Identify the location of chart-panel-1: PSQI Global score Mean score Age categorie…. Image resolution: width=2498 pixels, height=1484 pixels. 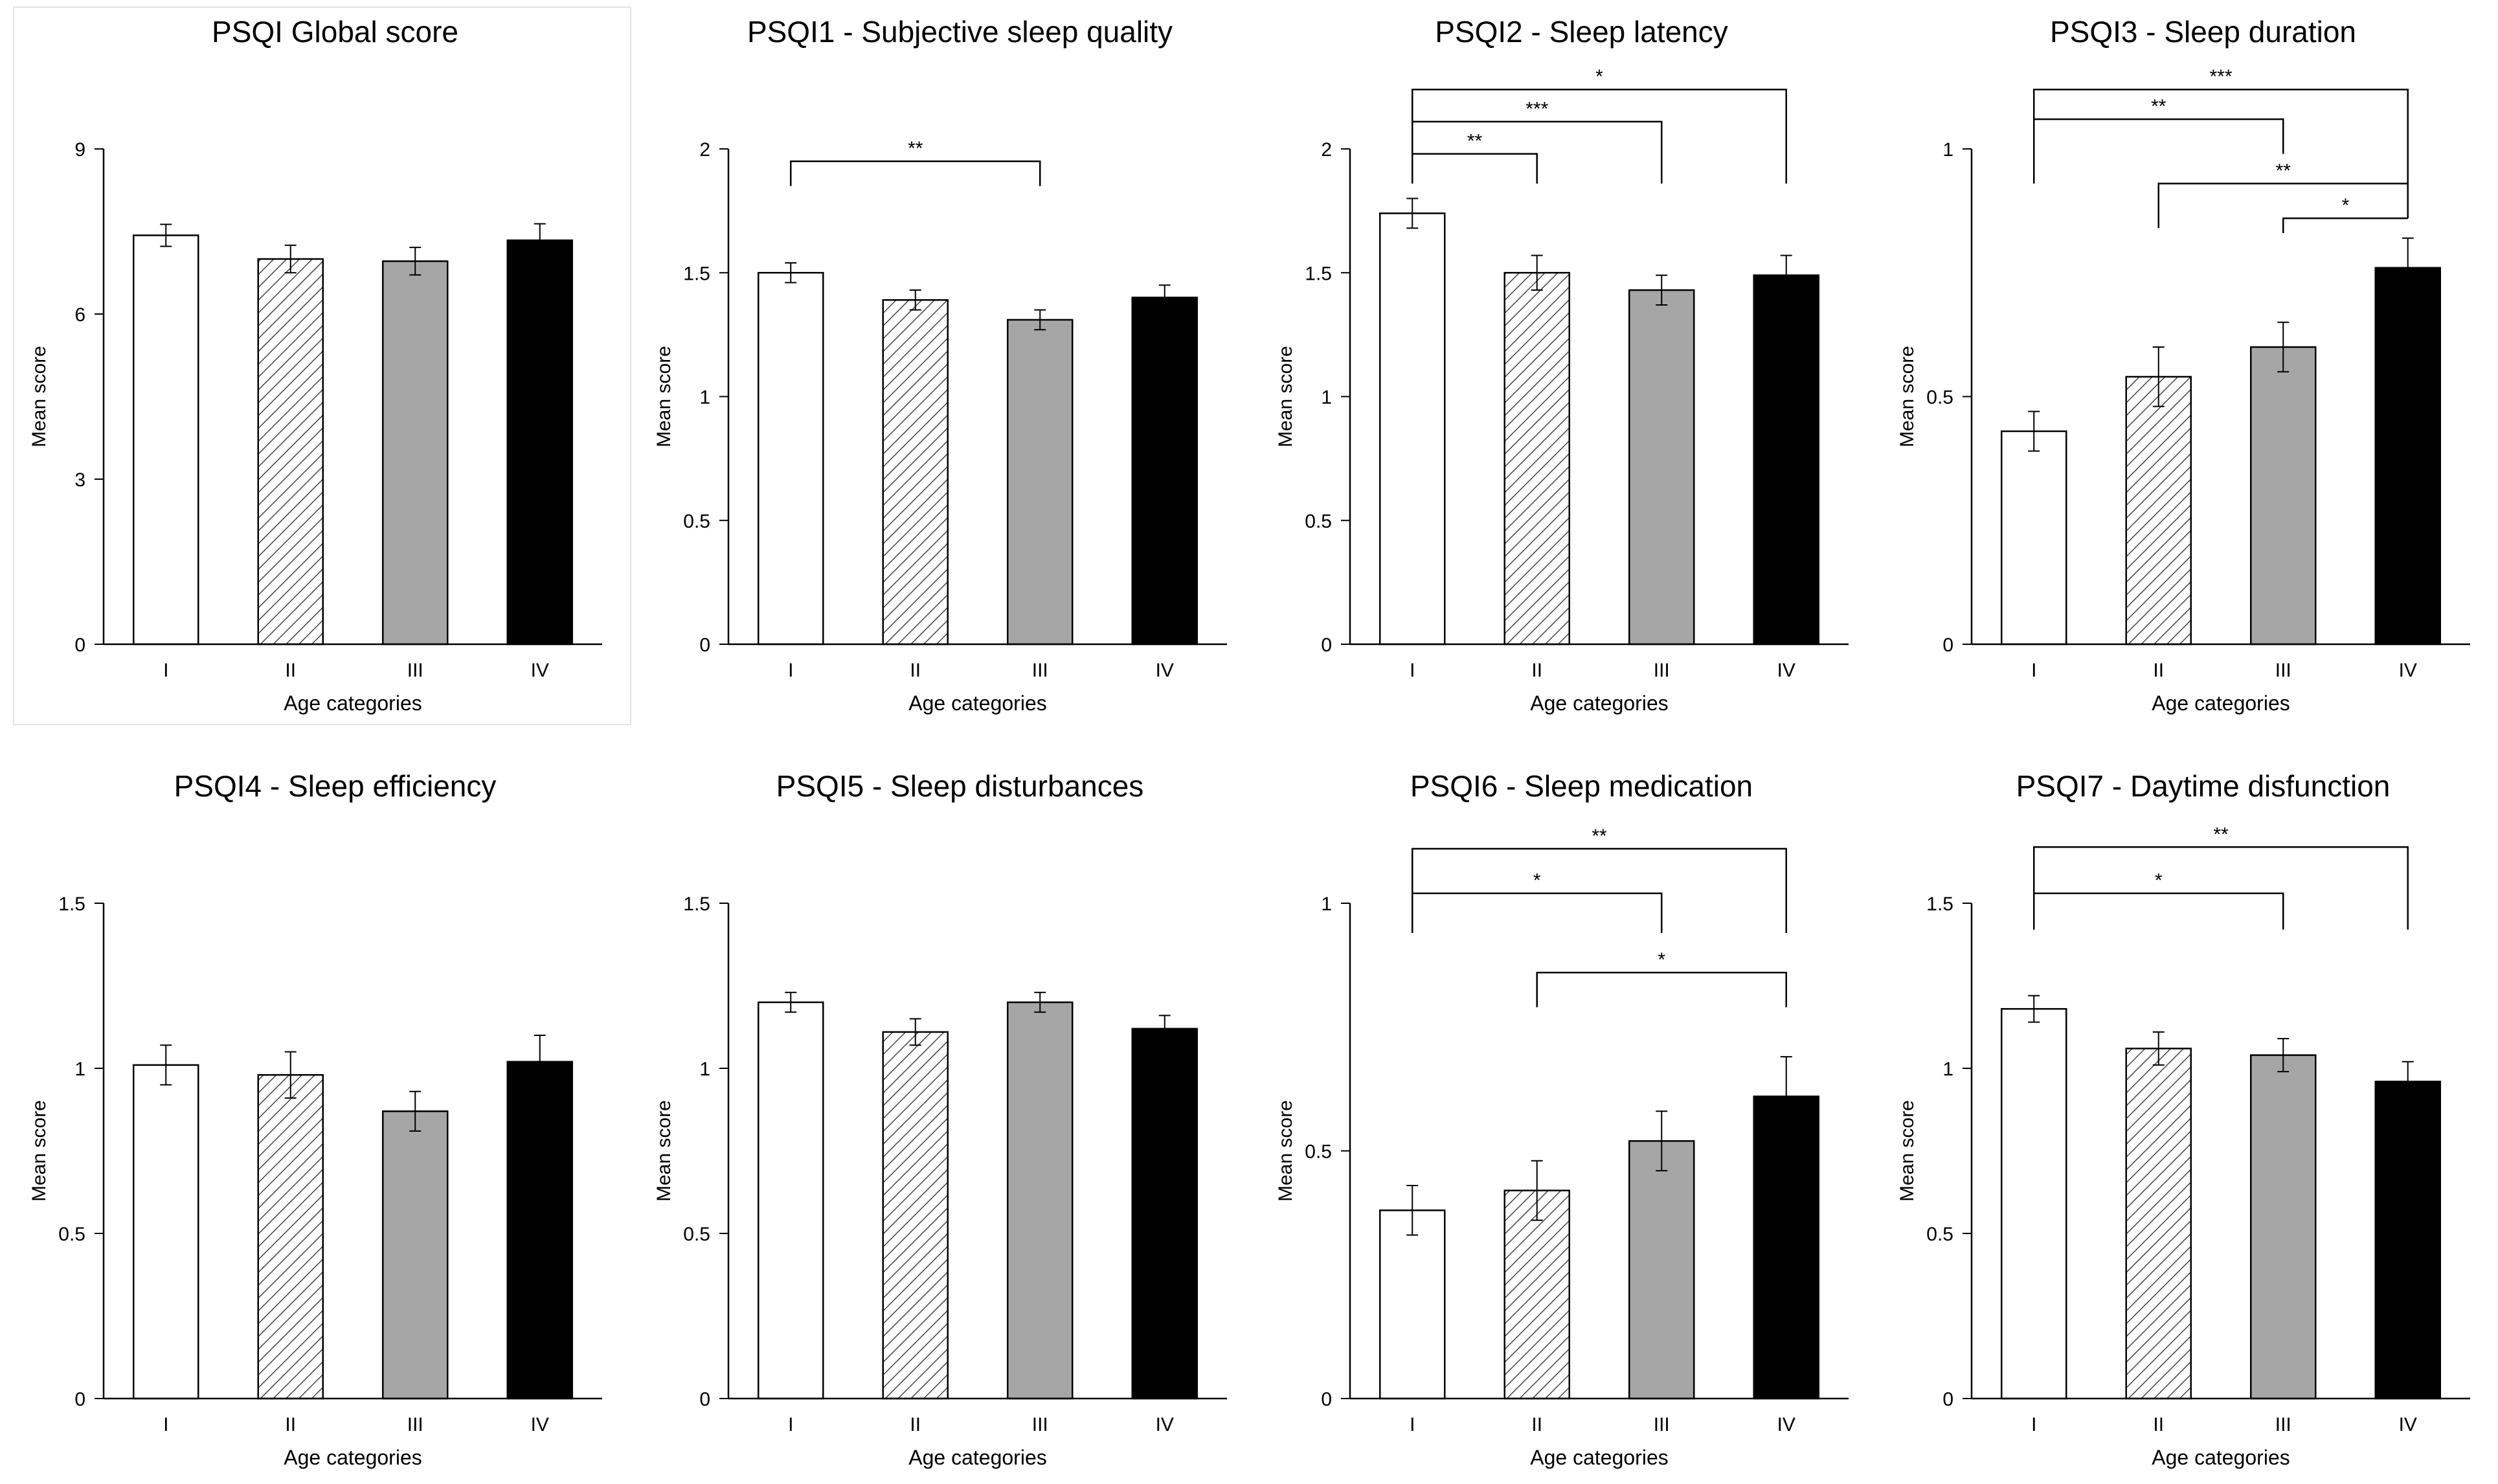
(322, 366).